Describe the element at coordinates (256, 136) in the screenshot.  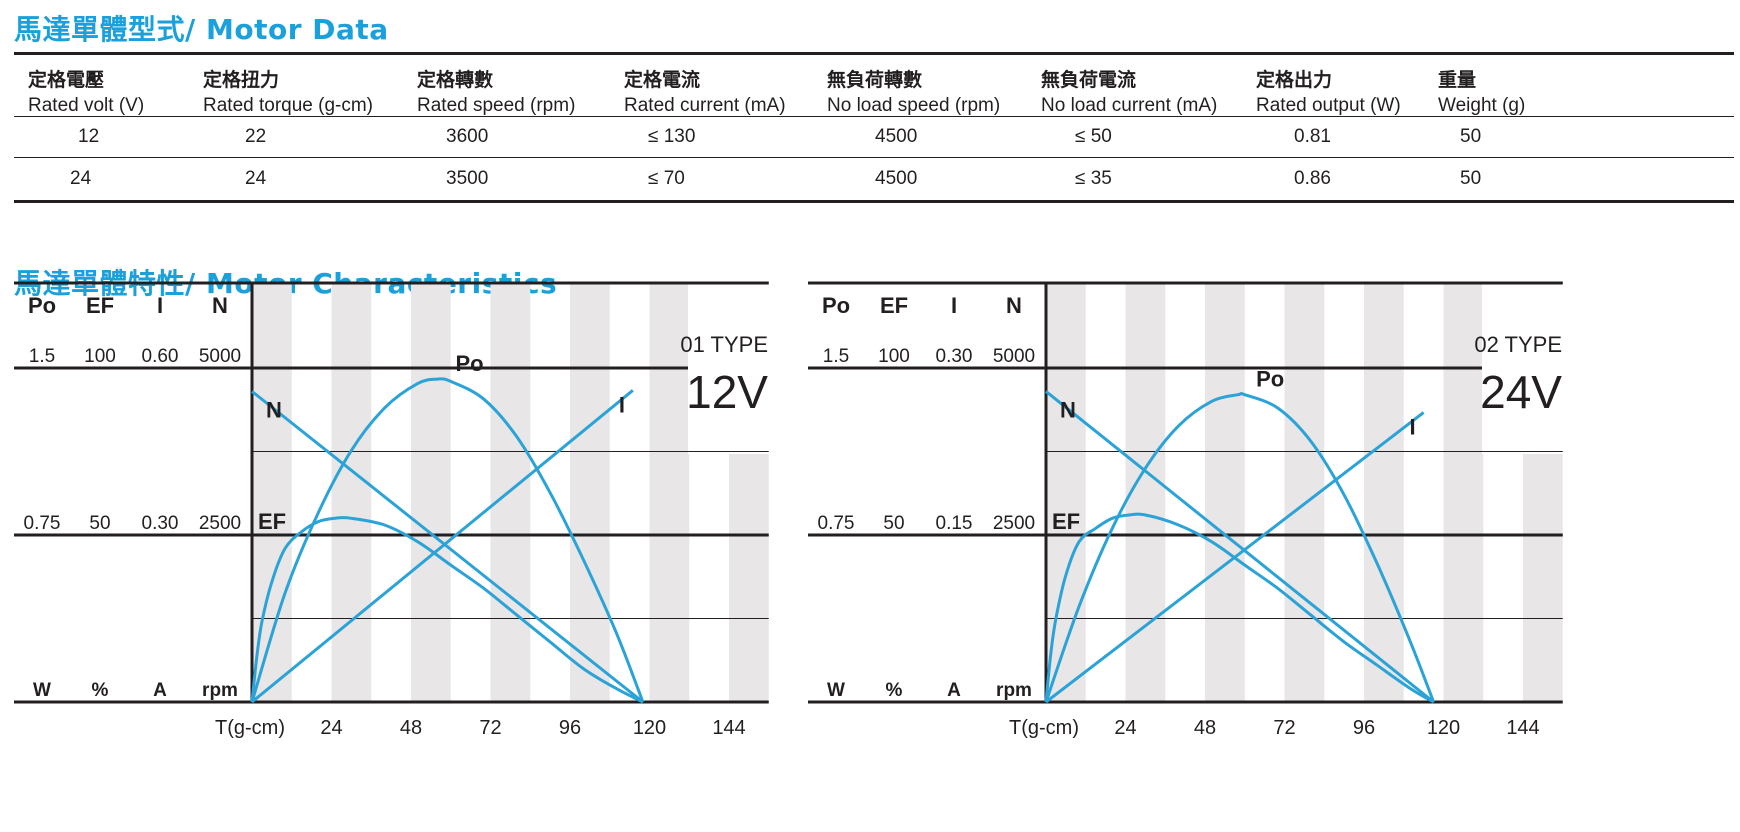
I see `table-cell: 22` at that location.